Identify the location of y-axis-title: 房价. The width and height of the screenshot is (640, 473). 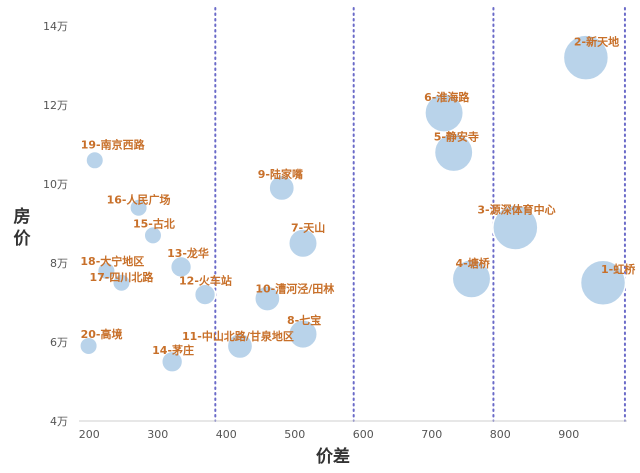
(23, 227).